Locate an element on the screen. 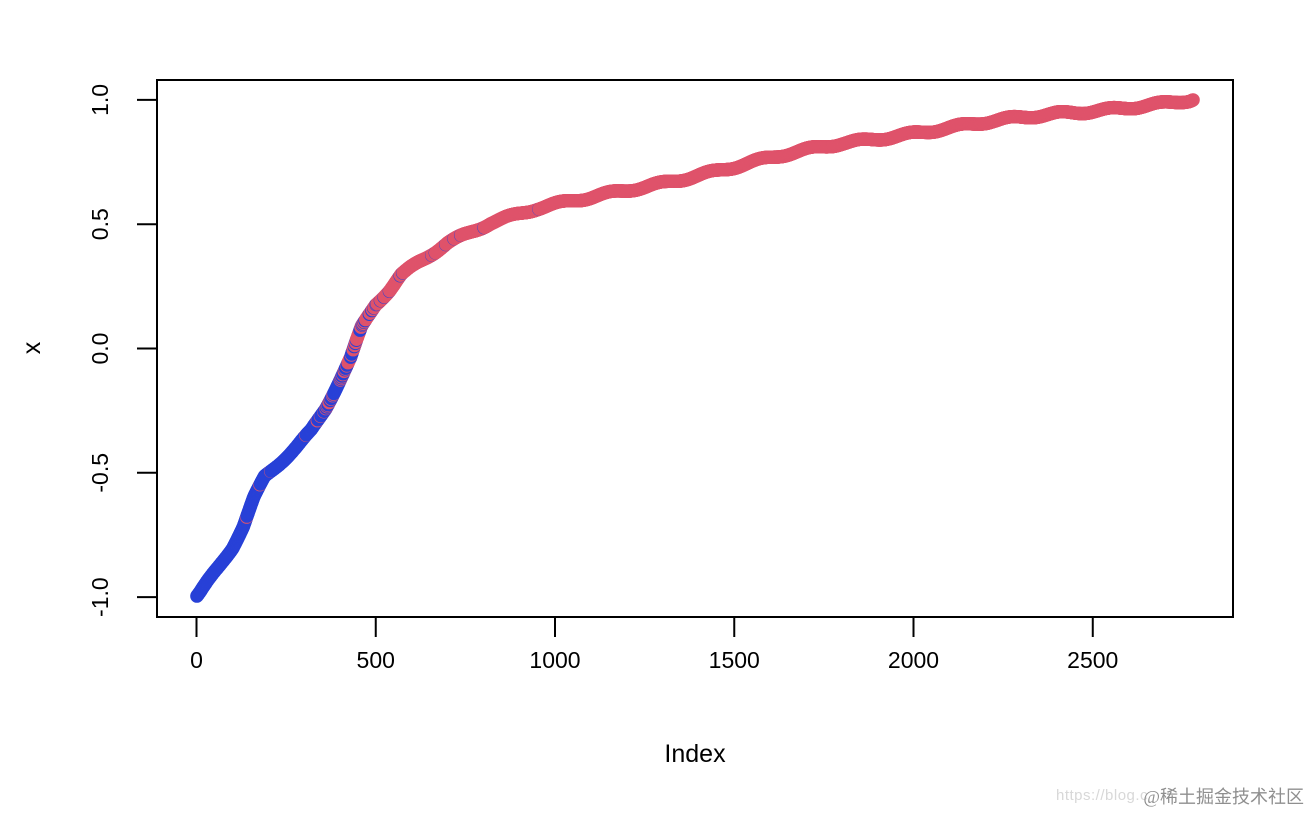 The height and width of the screenshot is (813, 1316). svg-text: 1000 is located at coordinates (554, 660).